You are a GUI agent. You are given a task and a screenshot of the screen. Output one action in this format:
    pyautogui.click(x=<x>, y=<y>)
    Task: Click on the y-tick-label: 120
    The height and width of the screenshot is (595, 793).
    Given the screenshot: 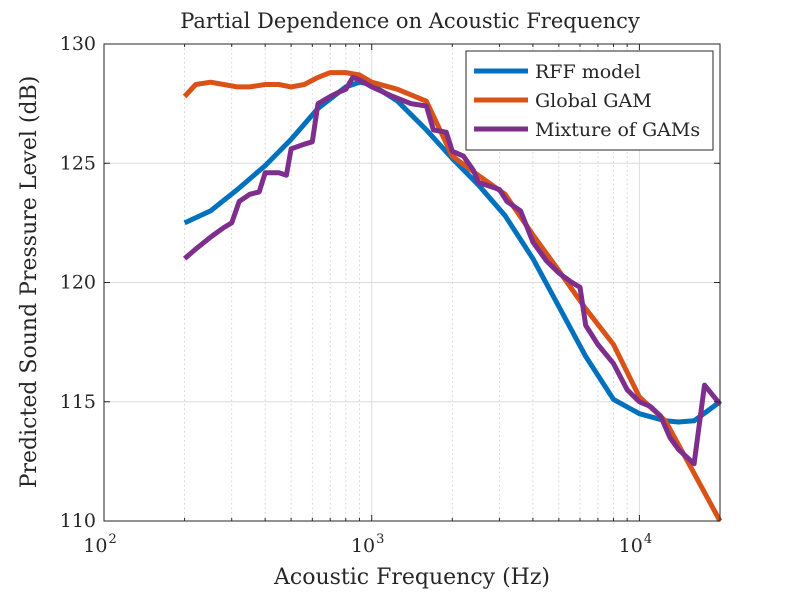 What is the action you would take?
    pyautogui.click(x=78, y=283)
    